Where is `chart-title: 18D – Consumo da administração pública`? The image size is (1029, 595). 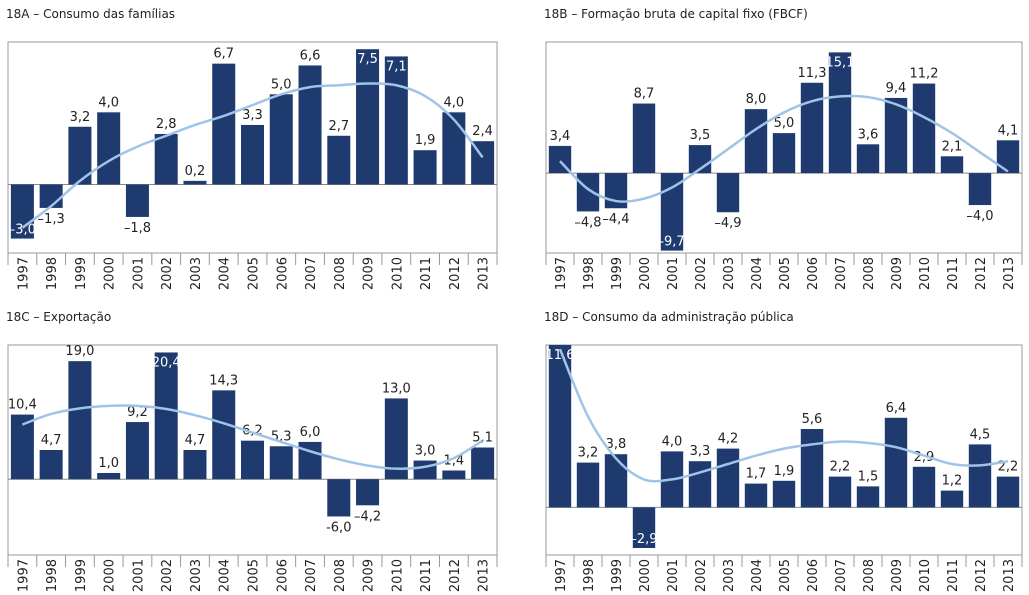
chart-title: 18D – Consumo da administração pública is located at coordinates (669, 317).